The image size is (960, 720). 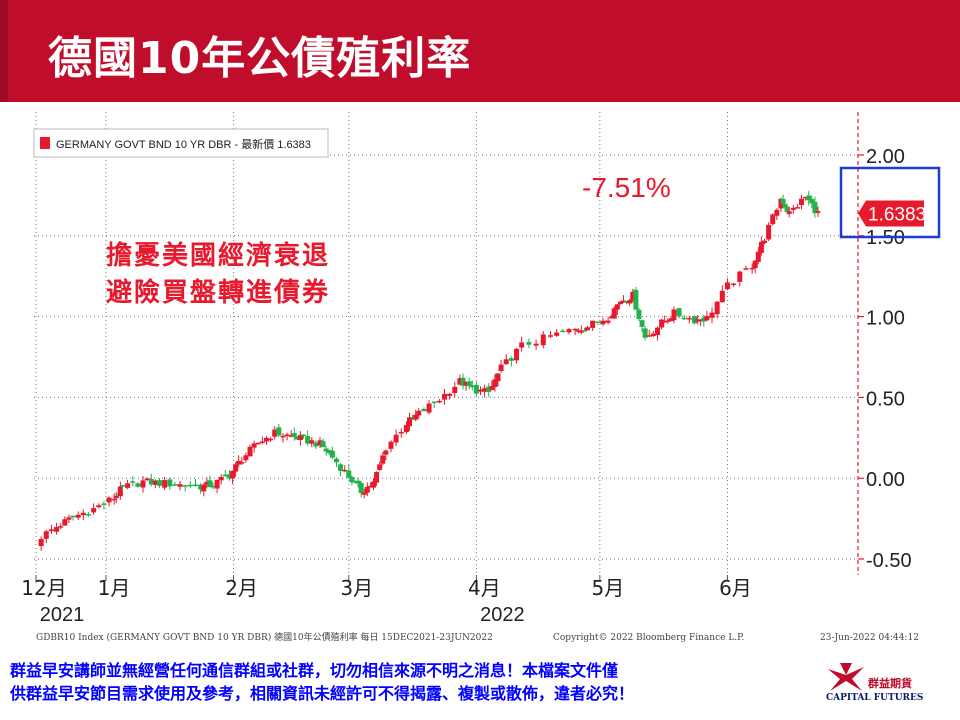 I want to click on x-month-label: 2月, so click(x=241, y=588).